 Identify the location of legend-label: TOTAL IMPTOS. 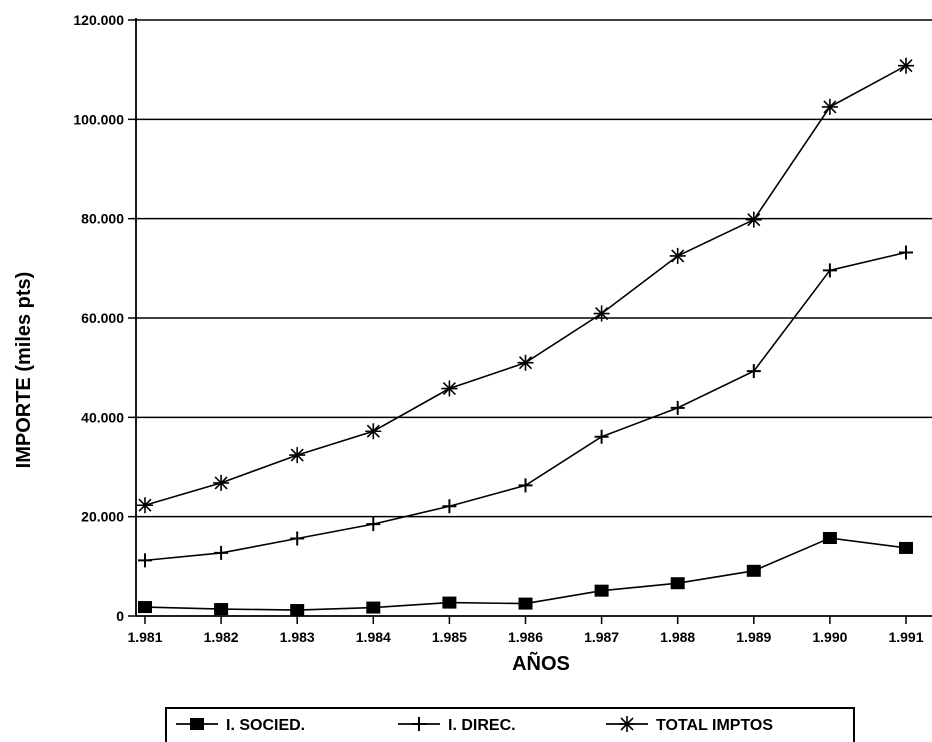
(714, 725).